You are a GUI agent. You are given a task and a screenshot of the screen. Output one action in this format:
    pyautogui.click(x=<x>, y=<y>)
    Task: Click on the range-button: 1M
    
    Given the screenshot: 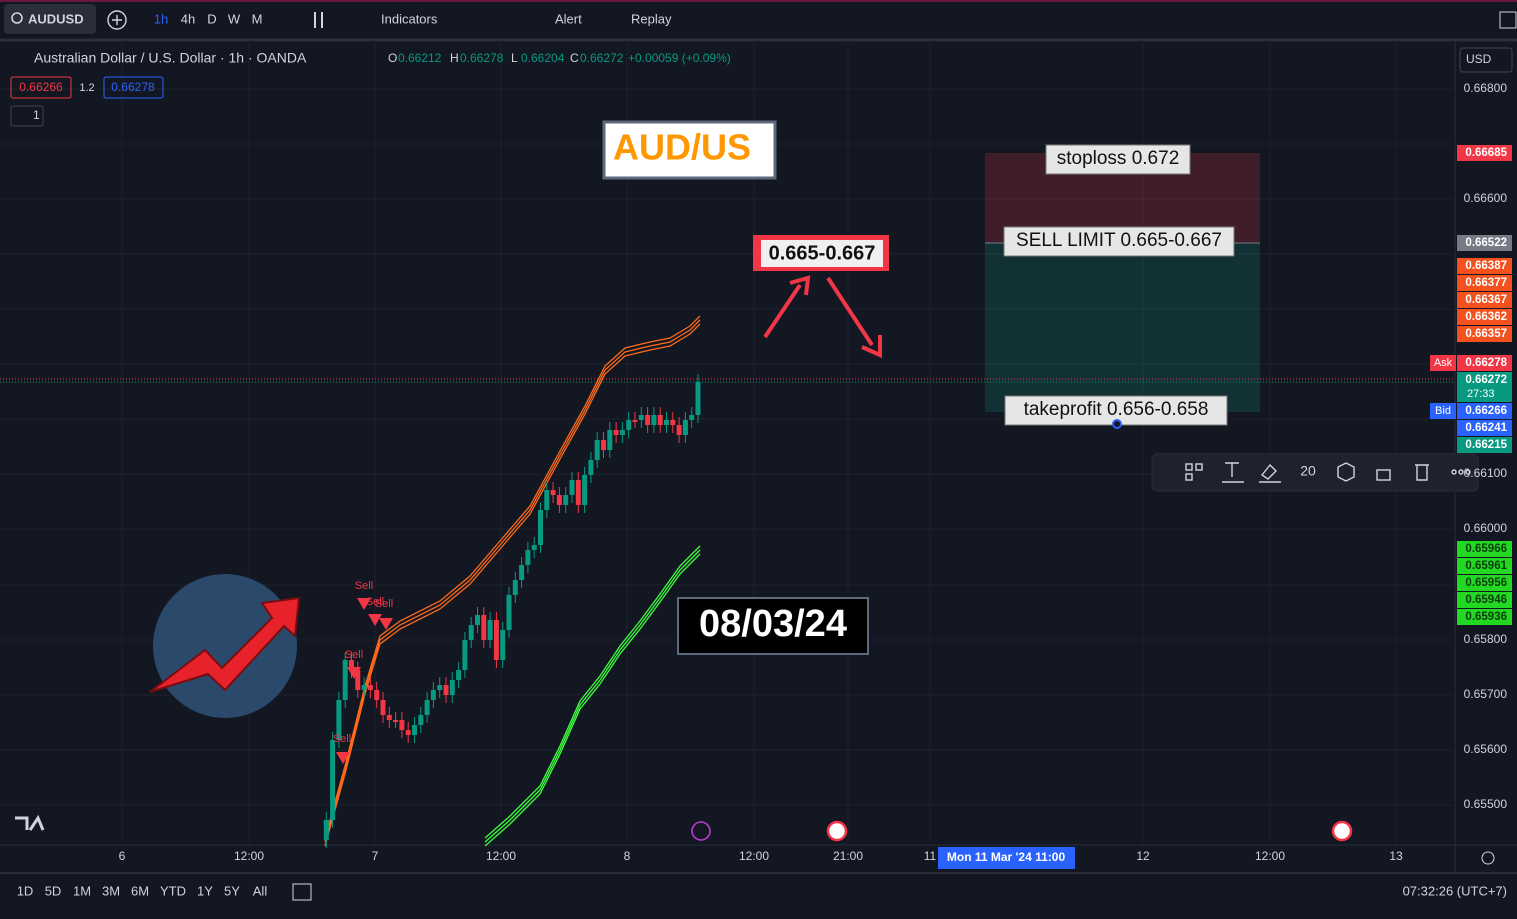 What is the action you would take?
    pyautogui.click(x=82, y=890)
    